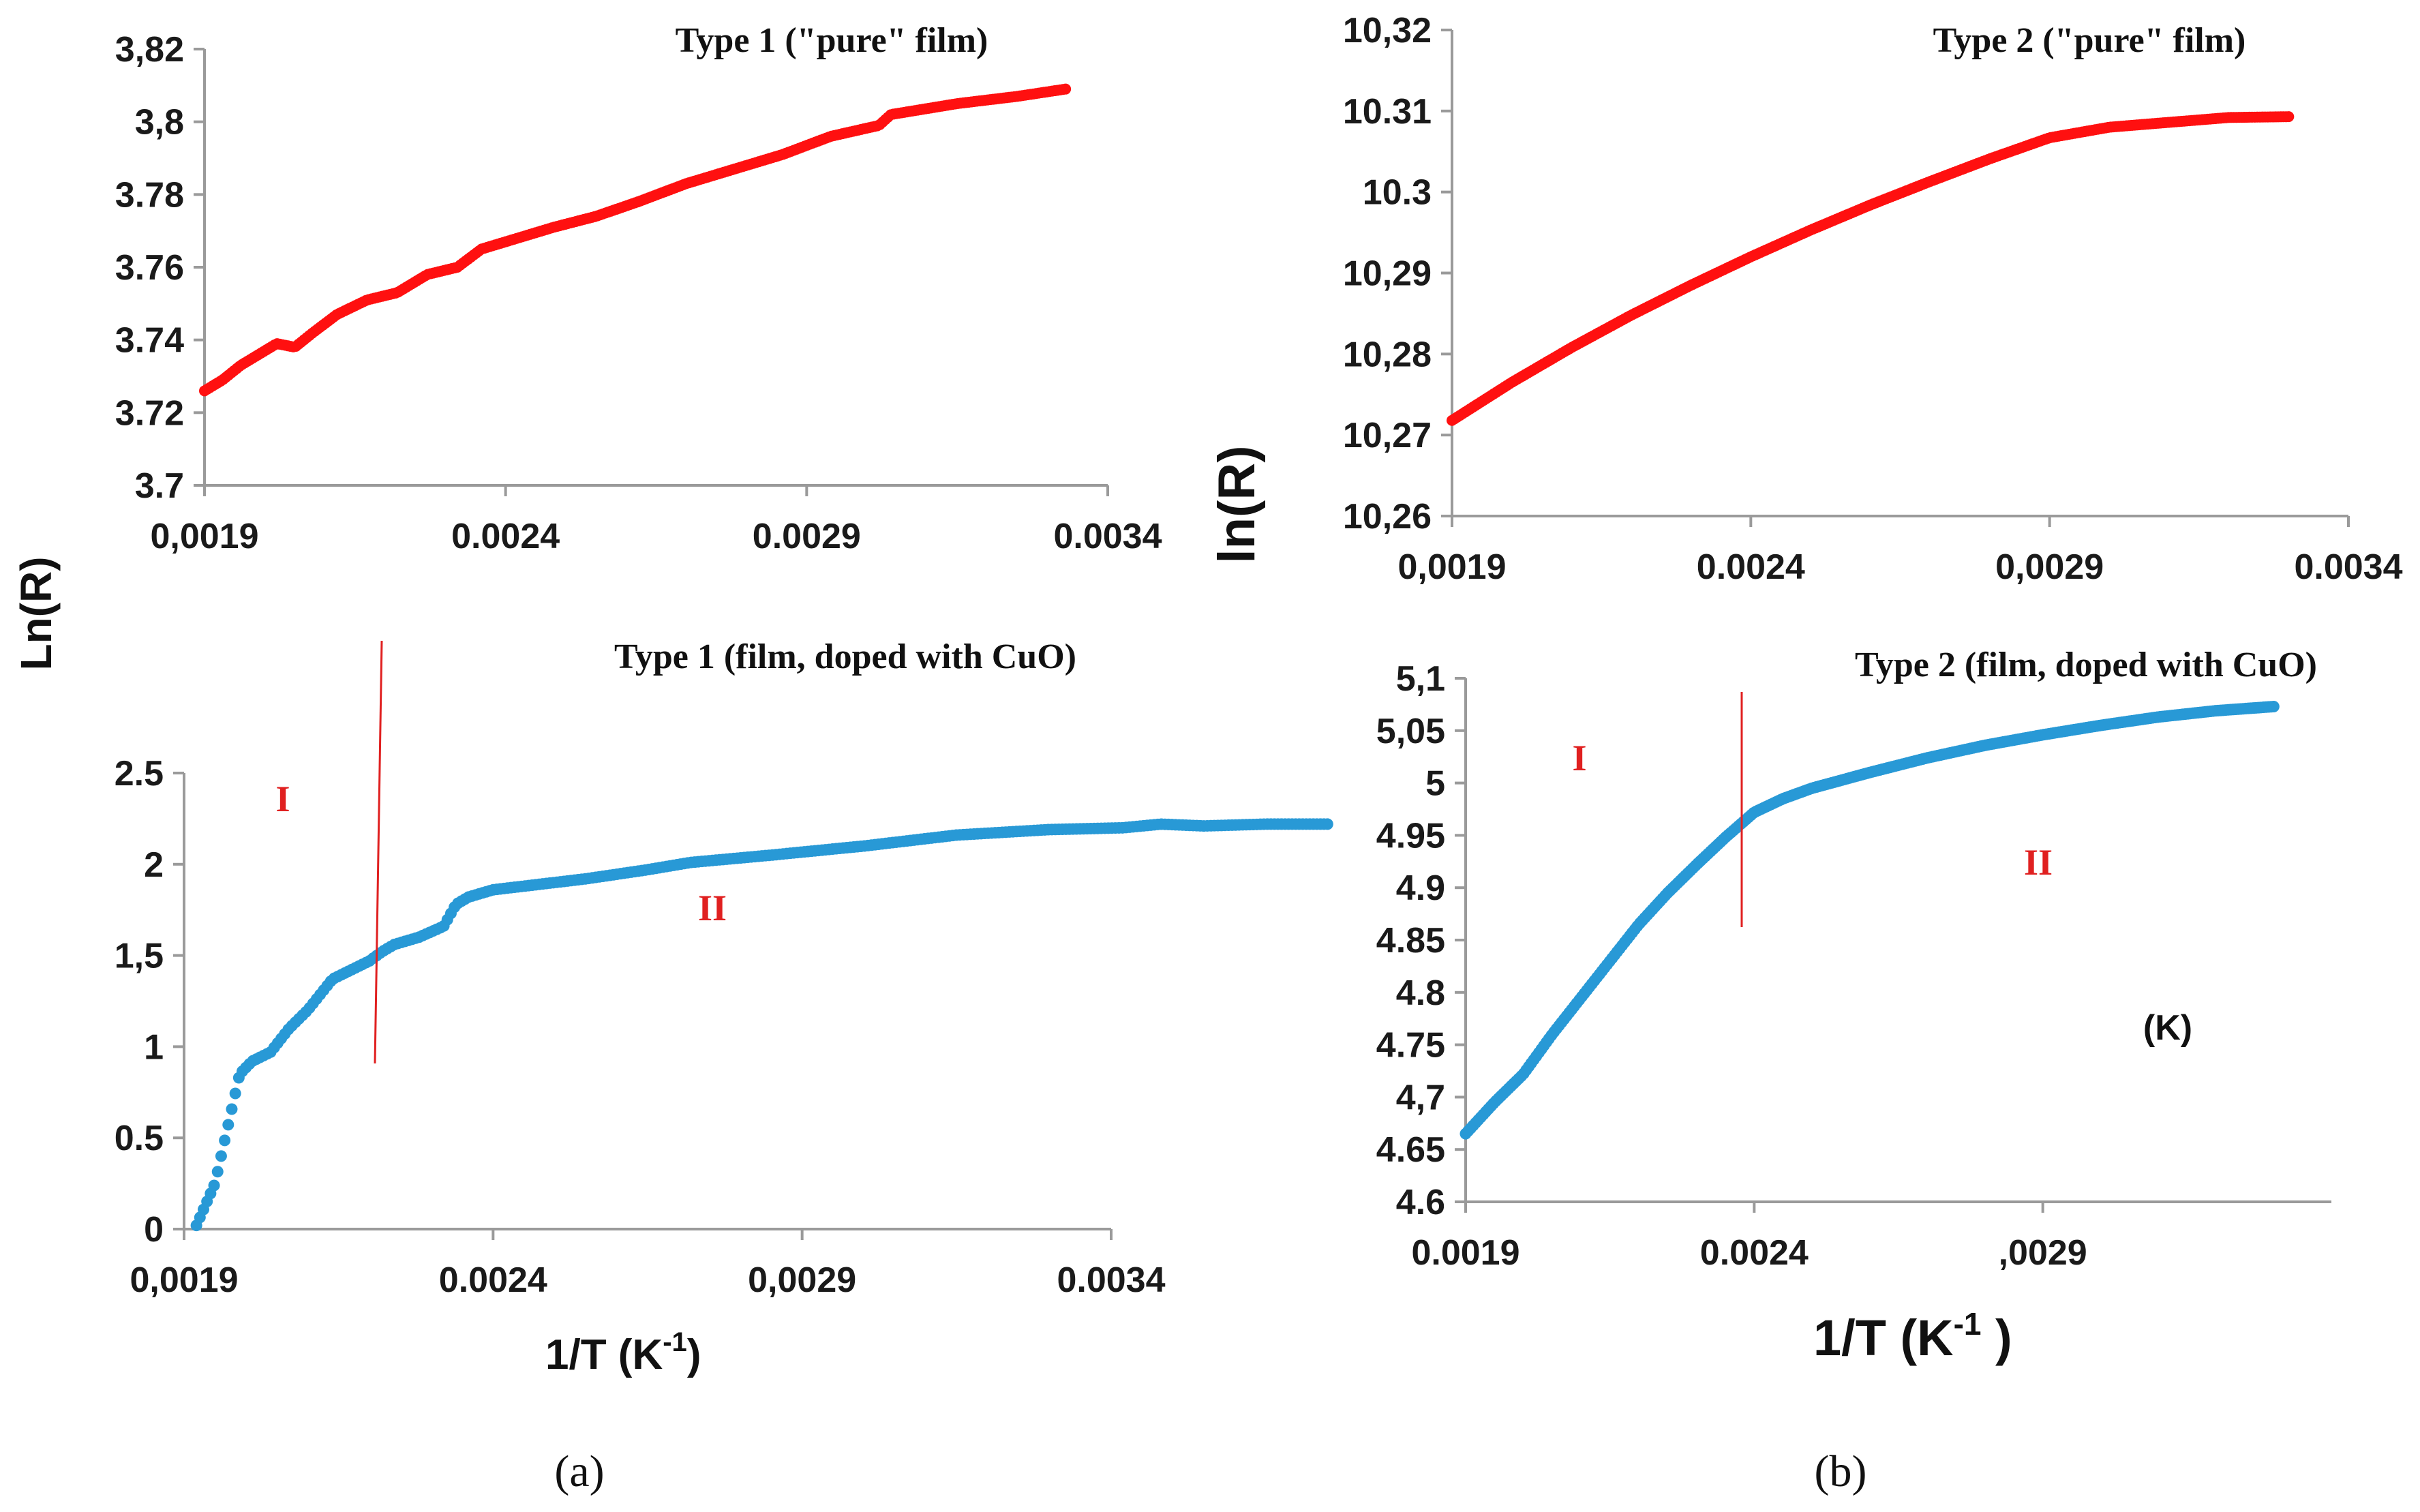  What do you see at coordinates (1465, 1253) in the screenshot?
I see `x-tick-label: 0.0019` at bounding box center [1465, 1253].